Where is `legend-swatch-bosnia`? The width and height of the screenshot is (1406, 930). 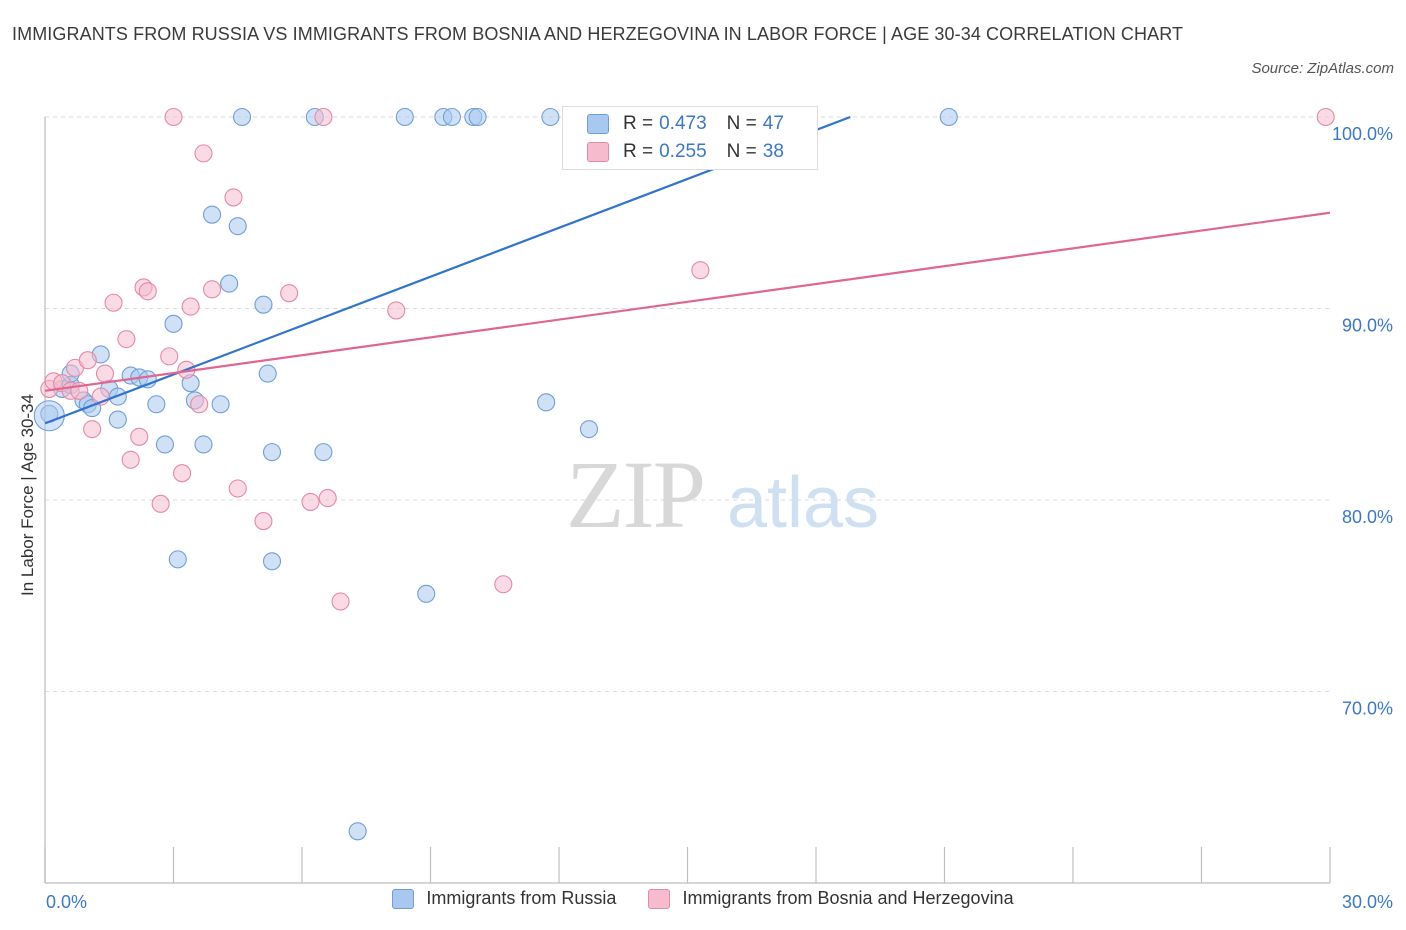
legend-swatch-bosnia is located at coordinates (659, 898).